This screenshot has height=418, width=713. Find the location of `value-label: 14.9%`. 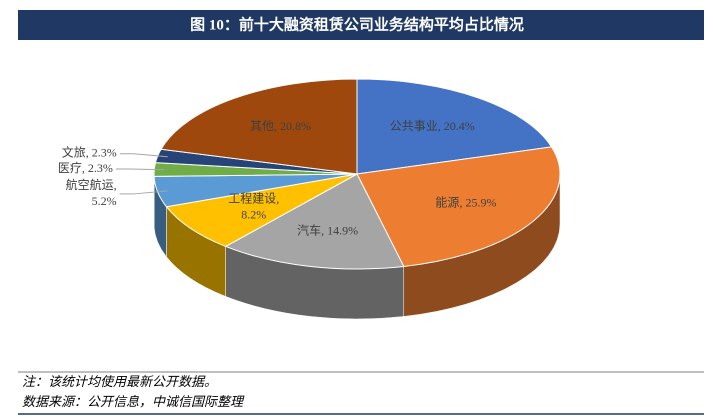

value-label: 14.9% is located at coordinates (342, 230).